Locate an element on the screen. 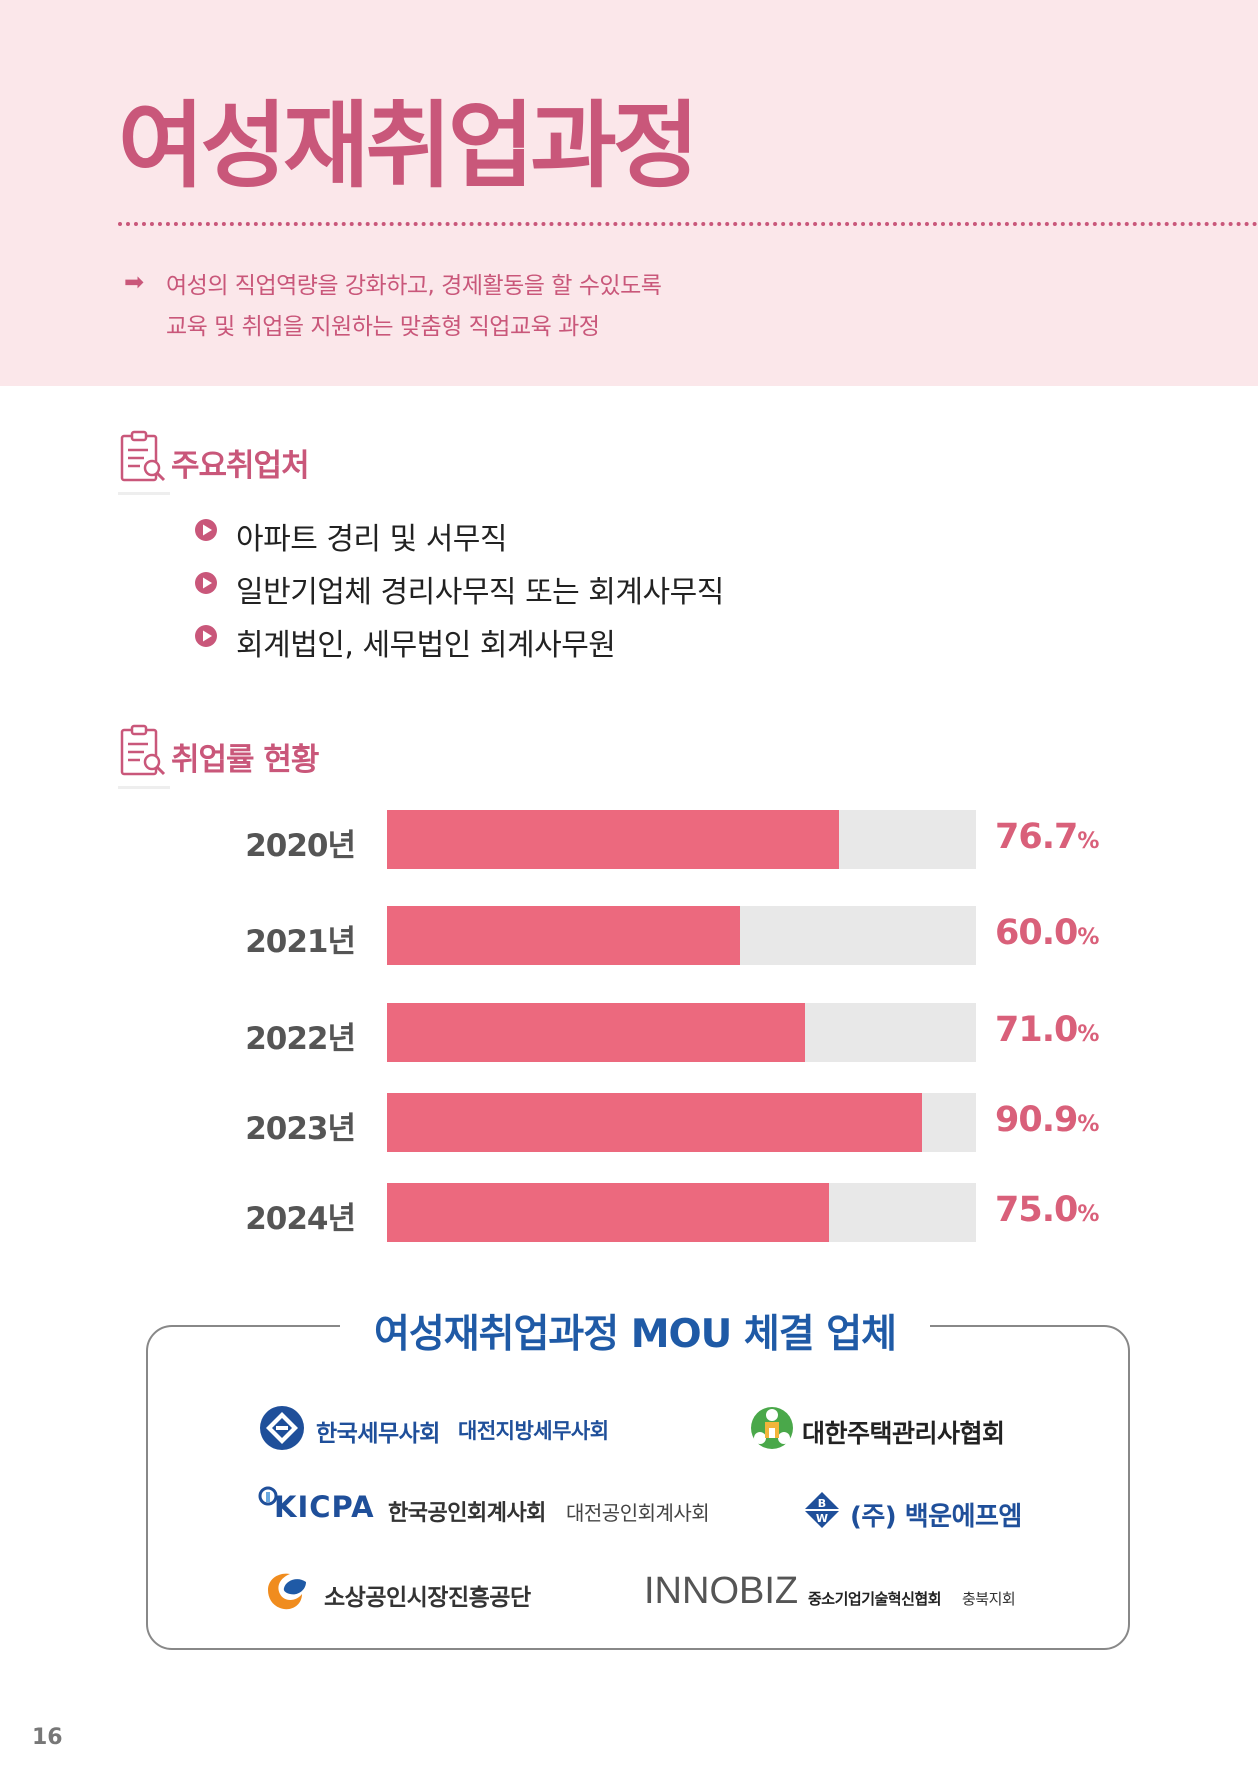 The image size is (1258, 1772). tax-accountant-emblem-icon is located at coordinates (282, 1428).